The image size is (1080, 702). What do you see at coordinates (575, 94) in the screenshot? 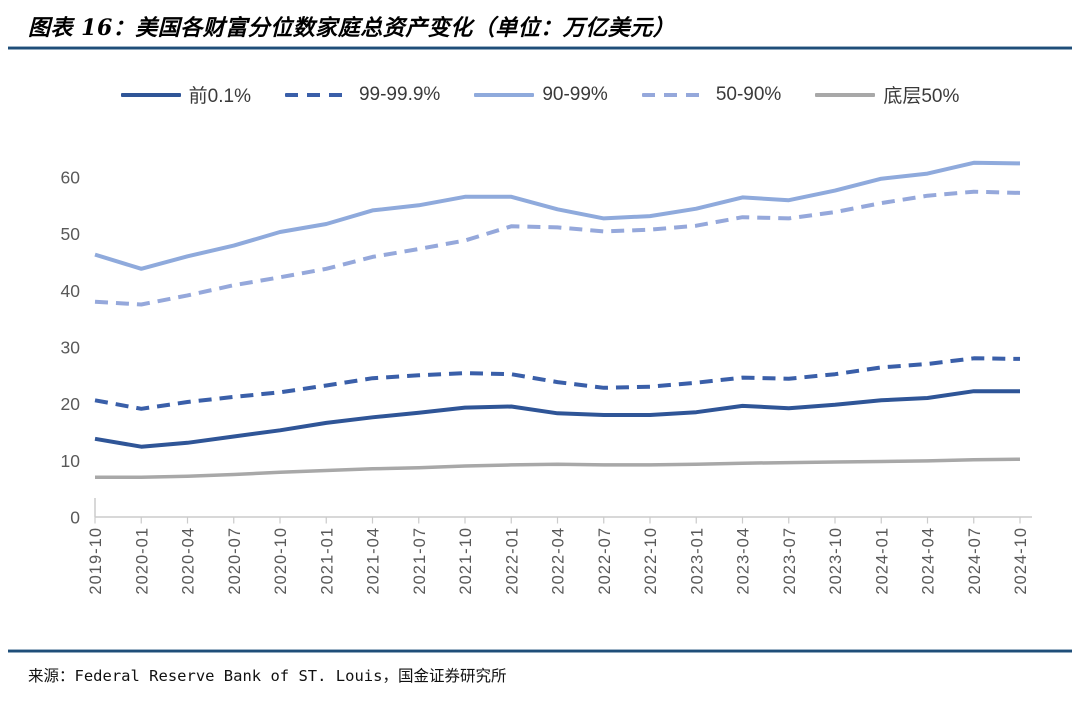
I see `legend-label: 90-99%` at bounding box center [575, 94].